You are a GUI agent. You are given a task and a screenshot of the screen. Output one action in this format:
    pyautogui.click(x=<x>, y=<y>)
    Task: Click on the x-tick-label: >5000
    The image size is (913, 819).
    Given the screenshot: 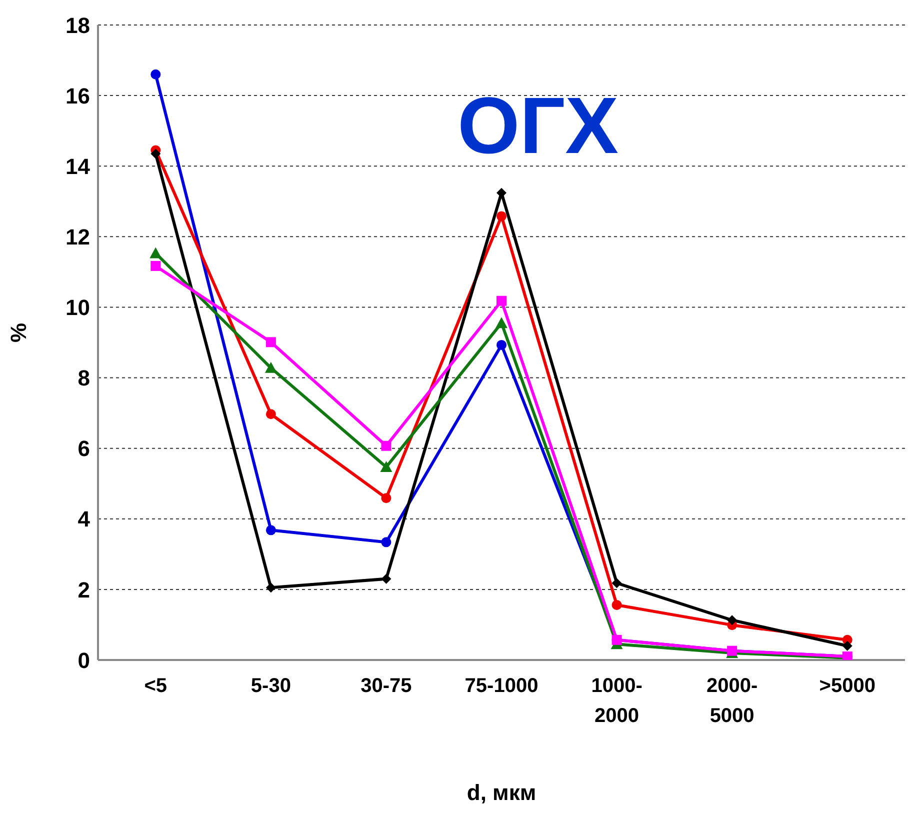 What is the action you would take?
    pyautogui.click(x=847, y=686)
    